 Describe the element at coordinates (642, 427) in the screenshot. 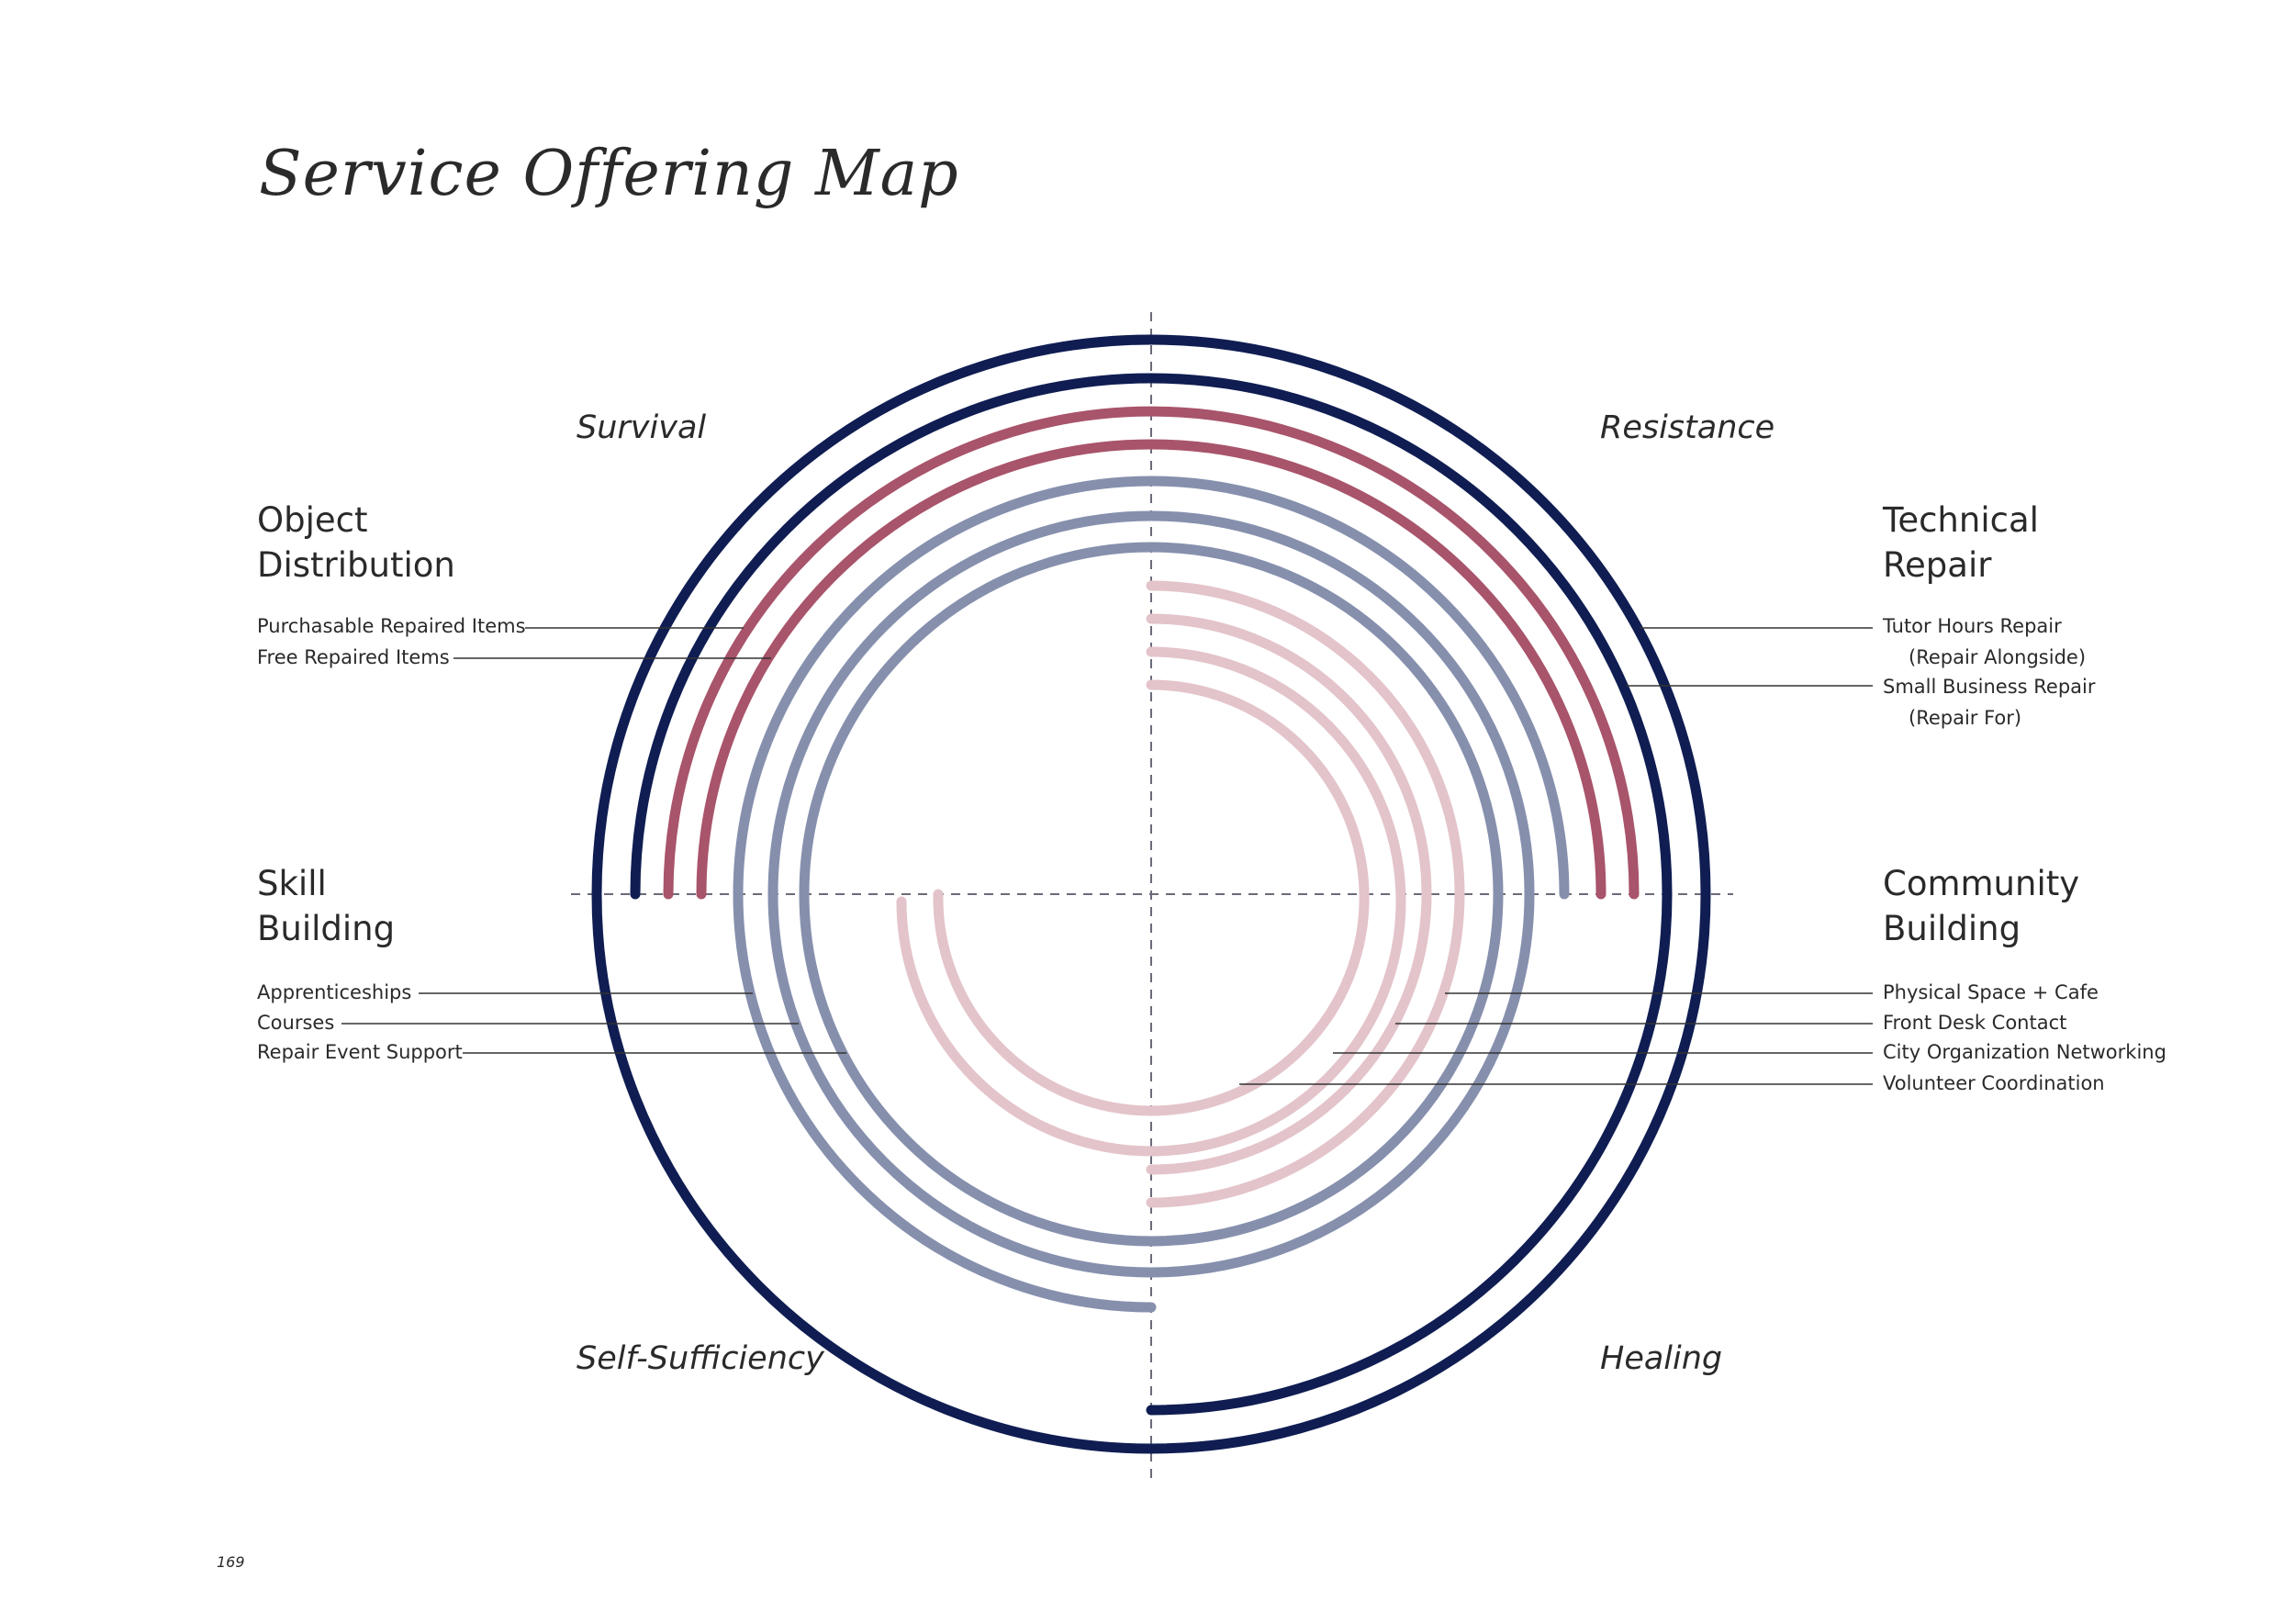

I see `quadrant-label-survival: Survival` at that location.